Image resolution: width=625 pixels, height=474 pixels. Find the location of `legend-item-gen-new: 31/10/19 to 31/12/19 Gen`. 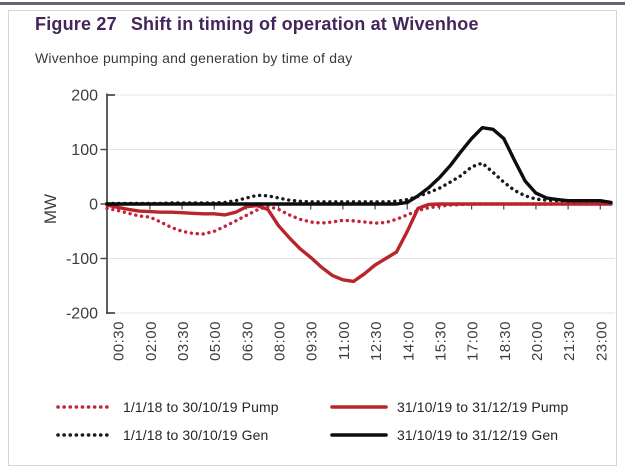

legend-item-gen-new: 31/10/19 to 31/12/19 Gen is located at coordinates (470, 435).